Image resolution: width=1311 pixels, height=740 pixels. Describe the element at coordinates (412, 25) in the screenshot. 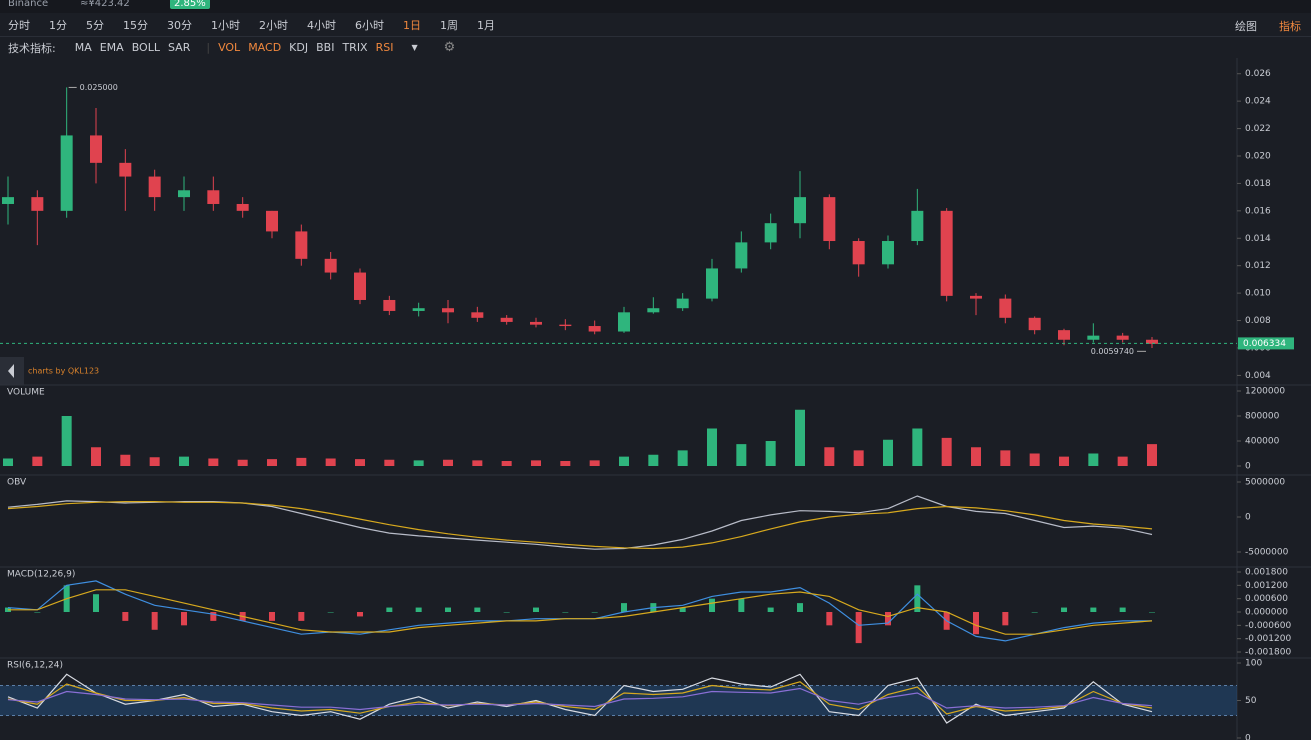

I see `timeframe-tab: 1日` at that location.